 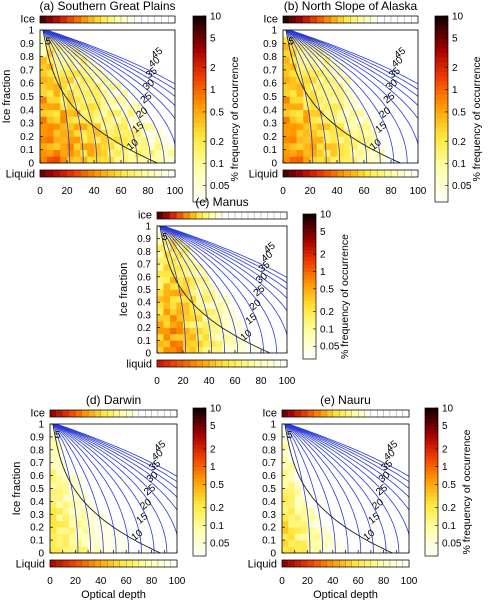 I want to click on x-tick-label: 40, so click(x=333, y=581).